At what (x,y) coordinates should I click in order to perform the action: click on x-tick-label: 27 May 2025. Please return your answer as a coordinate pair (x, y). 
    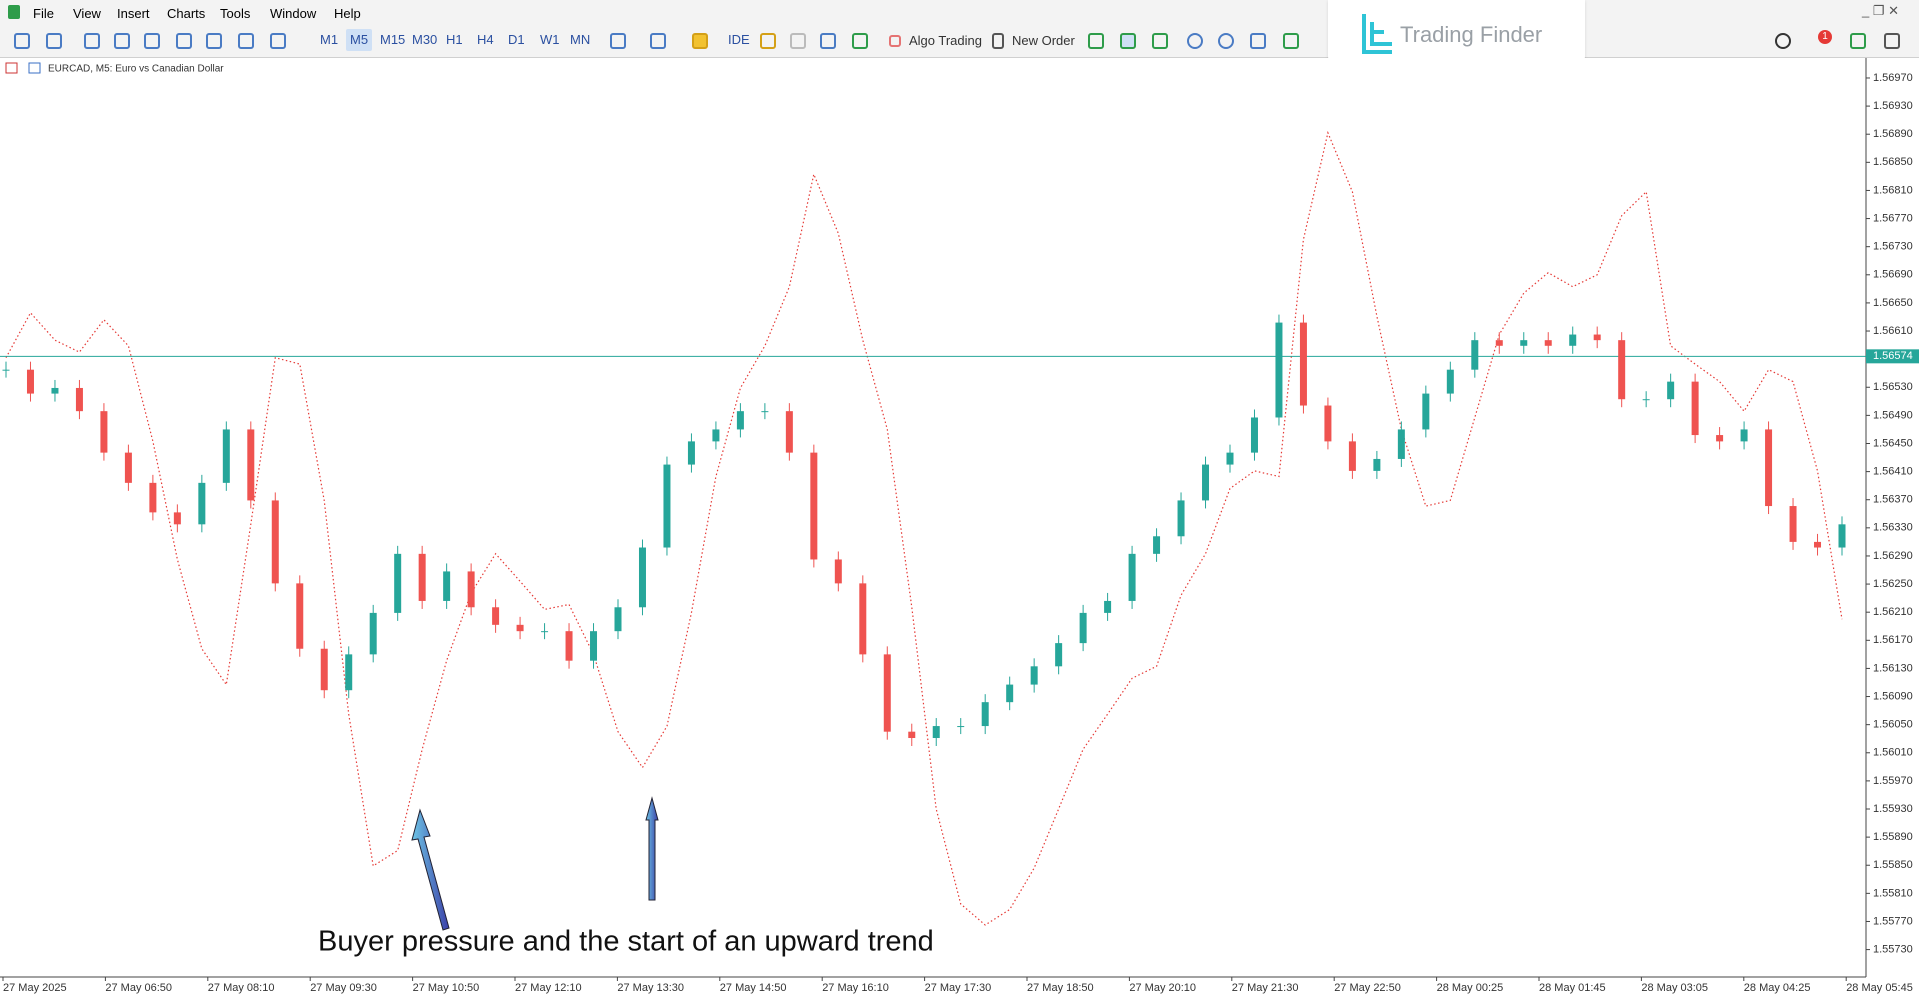
    Looking at the image, I should click on (35, 988).